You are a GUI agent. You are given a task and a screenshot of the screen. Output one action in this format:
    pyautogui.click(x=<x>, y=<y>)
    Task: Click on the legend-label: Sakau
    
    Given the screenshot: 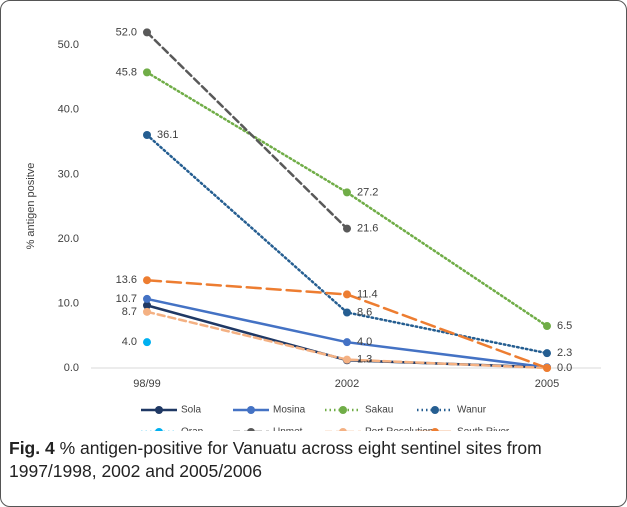 What is the action you would take?
    pyautogui.click(x=379, y=410)
    